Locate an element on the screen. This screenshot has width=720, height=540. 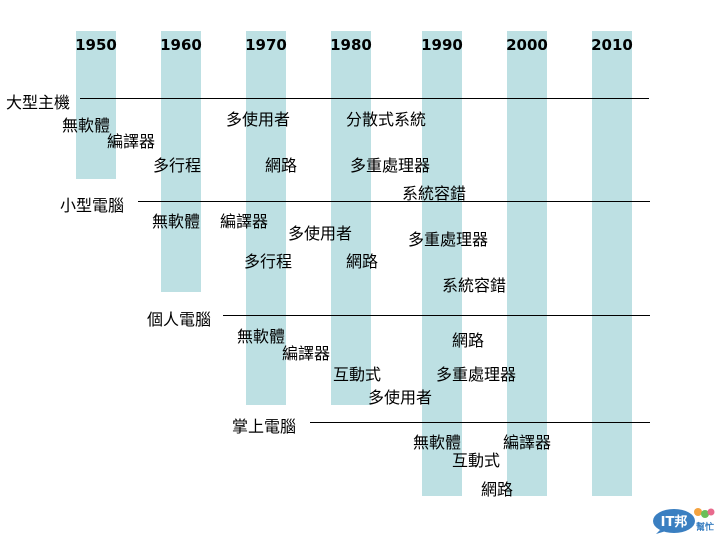
pc-feature: 多重處理器 is located at coordinates (476, 374).